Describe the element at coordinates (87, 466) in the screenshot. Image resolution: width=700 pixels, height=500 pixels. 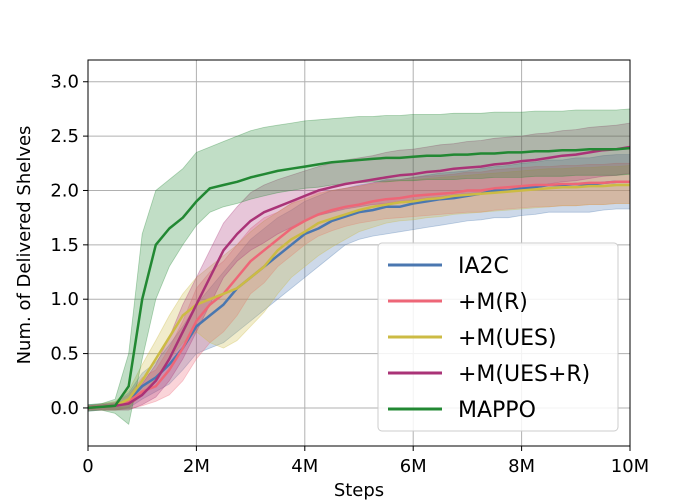
I see `x-tick-label: 0` at that location.